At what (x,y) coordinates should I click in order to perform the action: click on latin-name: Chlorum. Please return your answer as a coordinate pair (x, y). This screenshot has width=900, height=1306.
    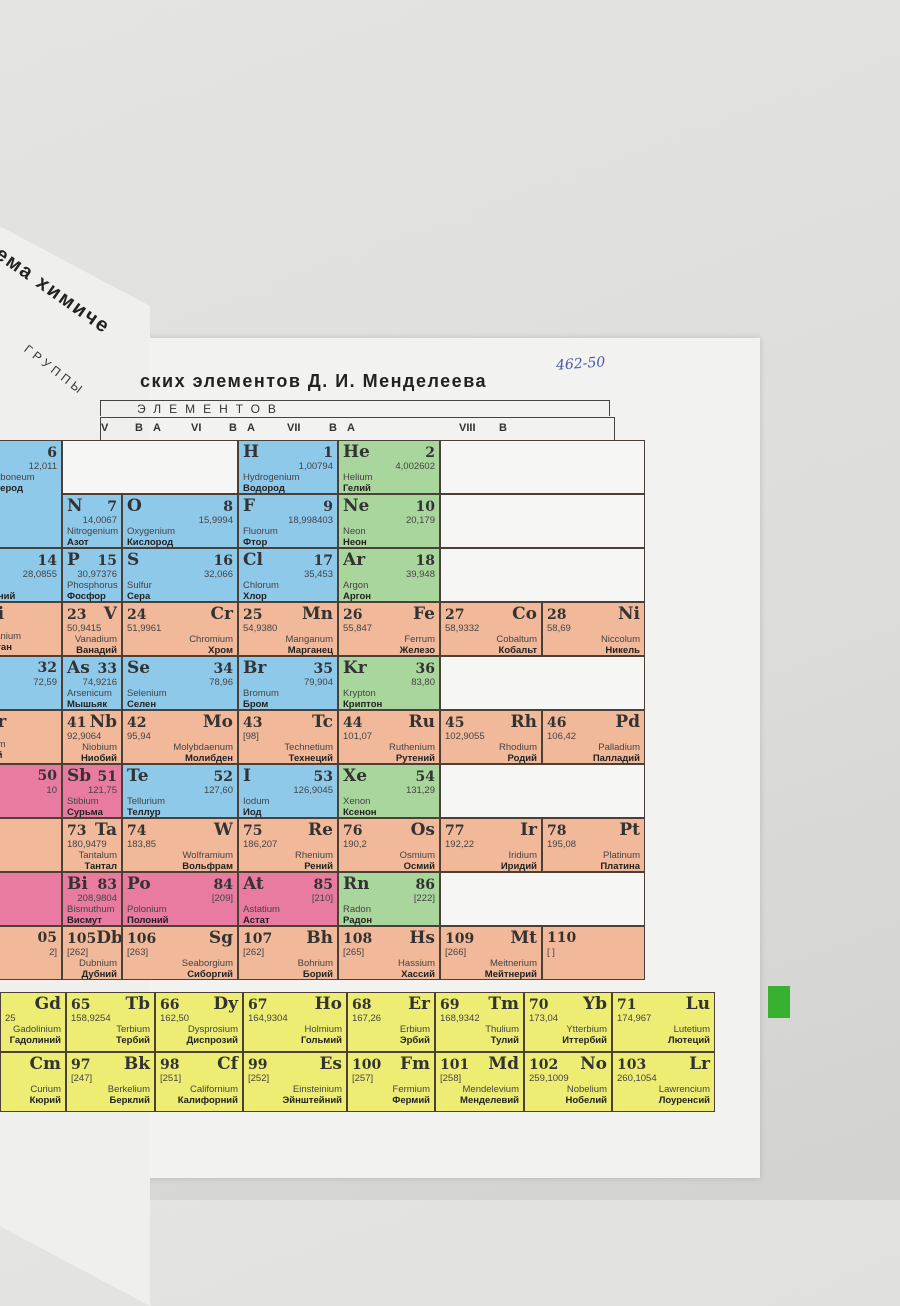
    Looking at the image, I should click on (261, 585).